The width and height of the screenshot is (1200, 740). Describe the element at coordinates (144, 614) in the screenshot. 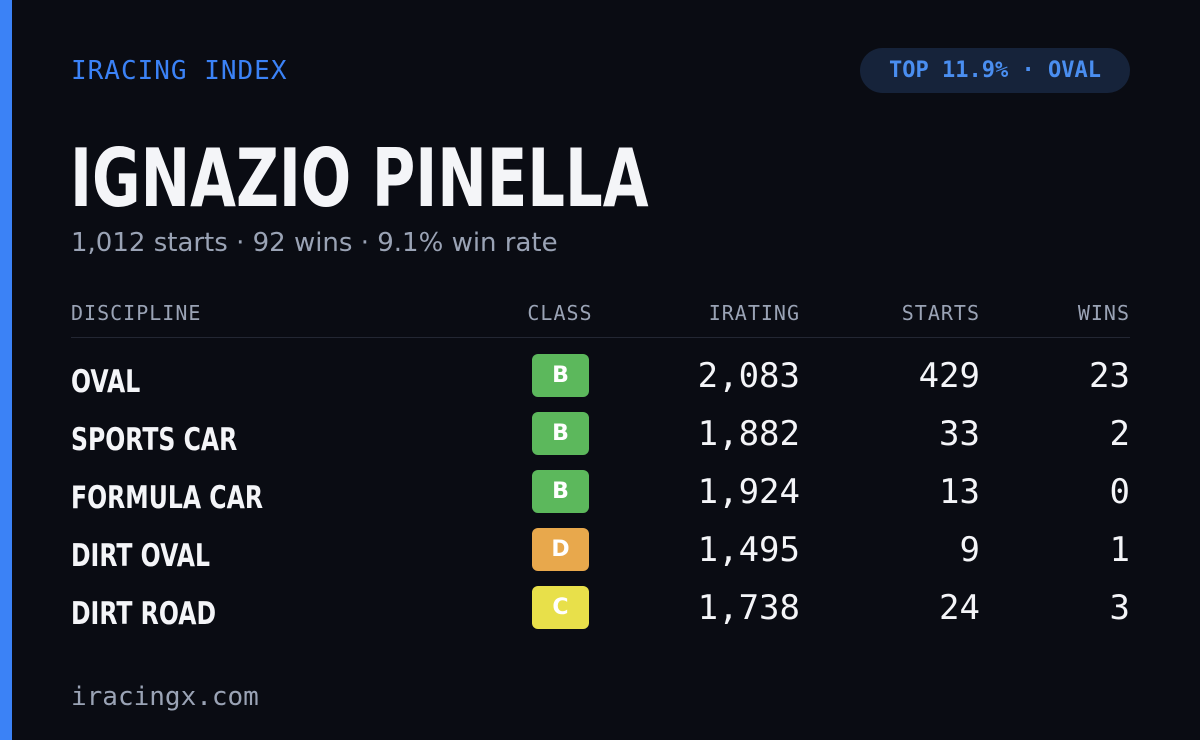

I see `discipline: DIRT ROAD` at that location.